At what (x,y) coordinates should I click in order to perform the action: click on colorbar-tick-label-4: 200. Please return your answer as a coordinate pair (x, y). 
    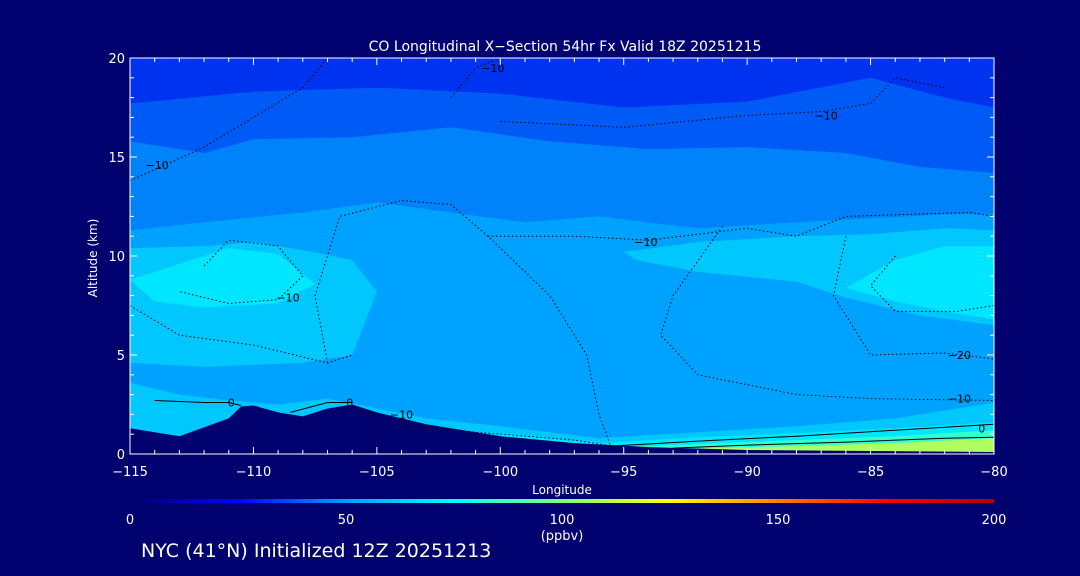
    Looking at the image, I should click on (994, 520).